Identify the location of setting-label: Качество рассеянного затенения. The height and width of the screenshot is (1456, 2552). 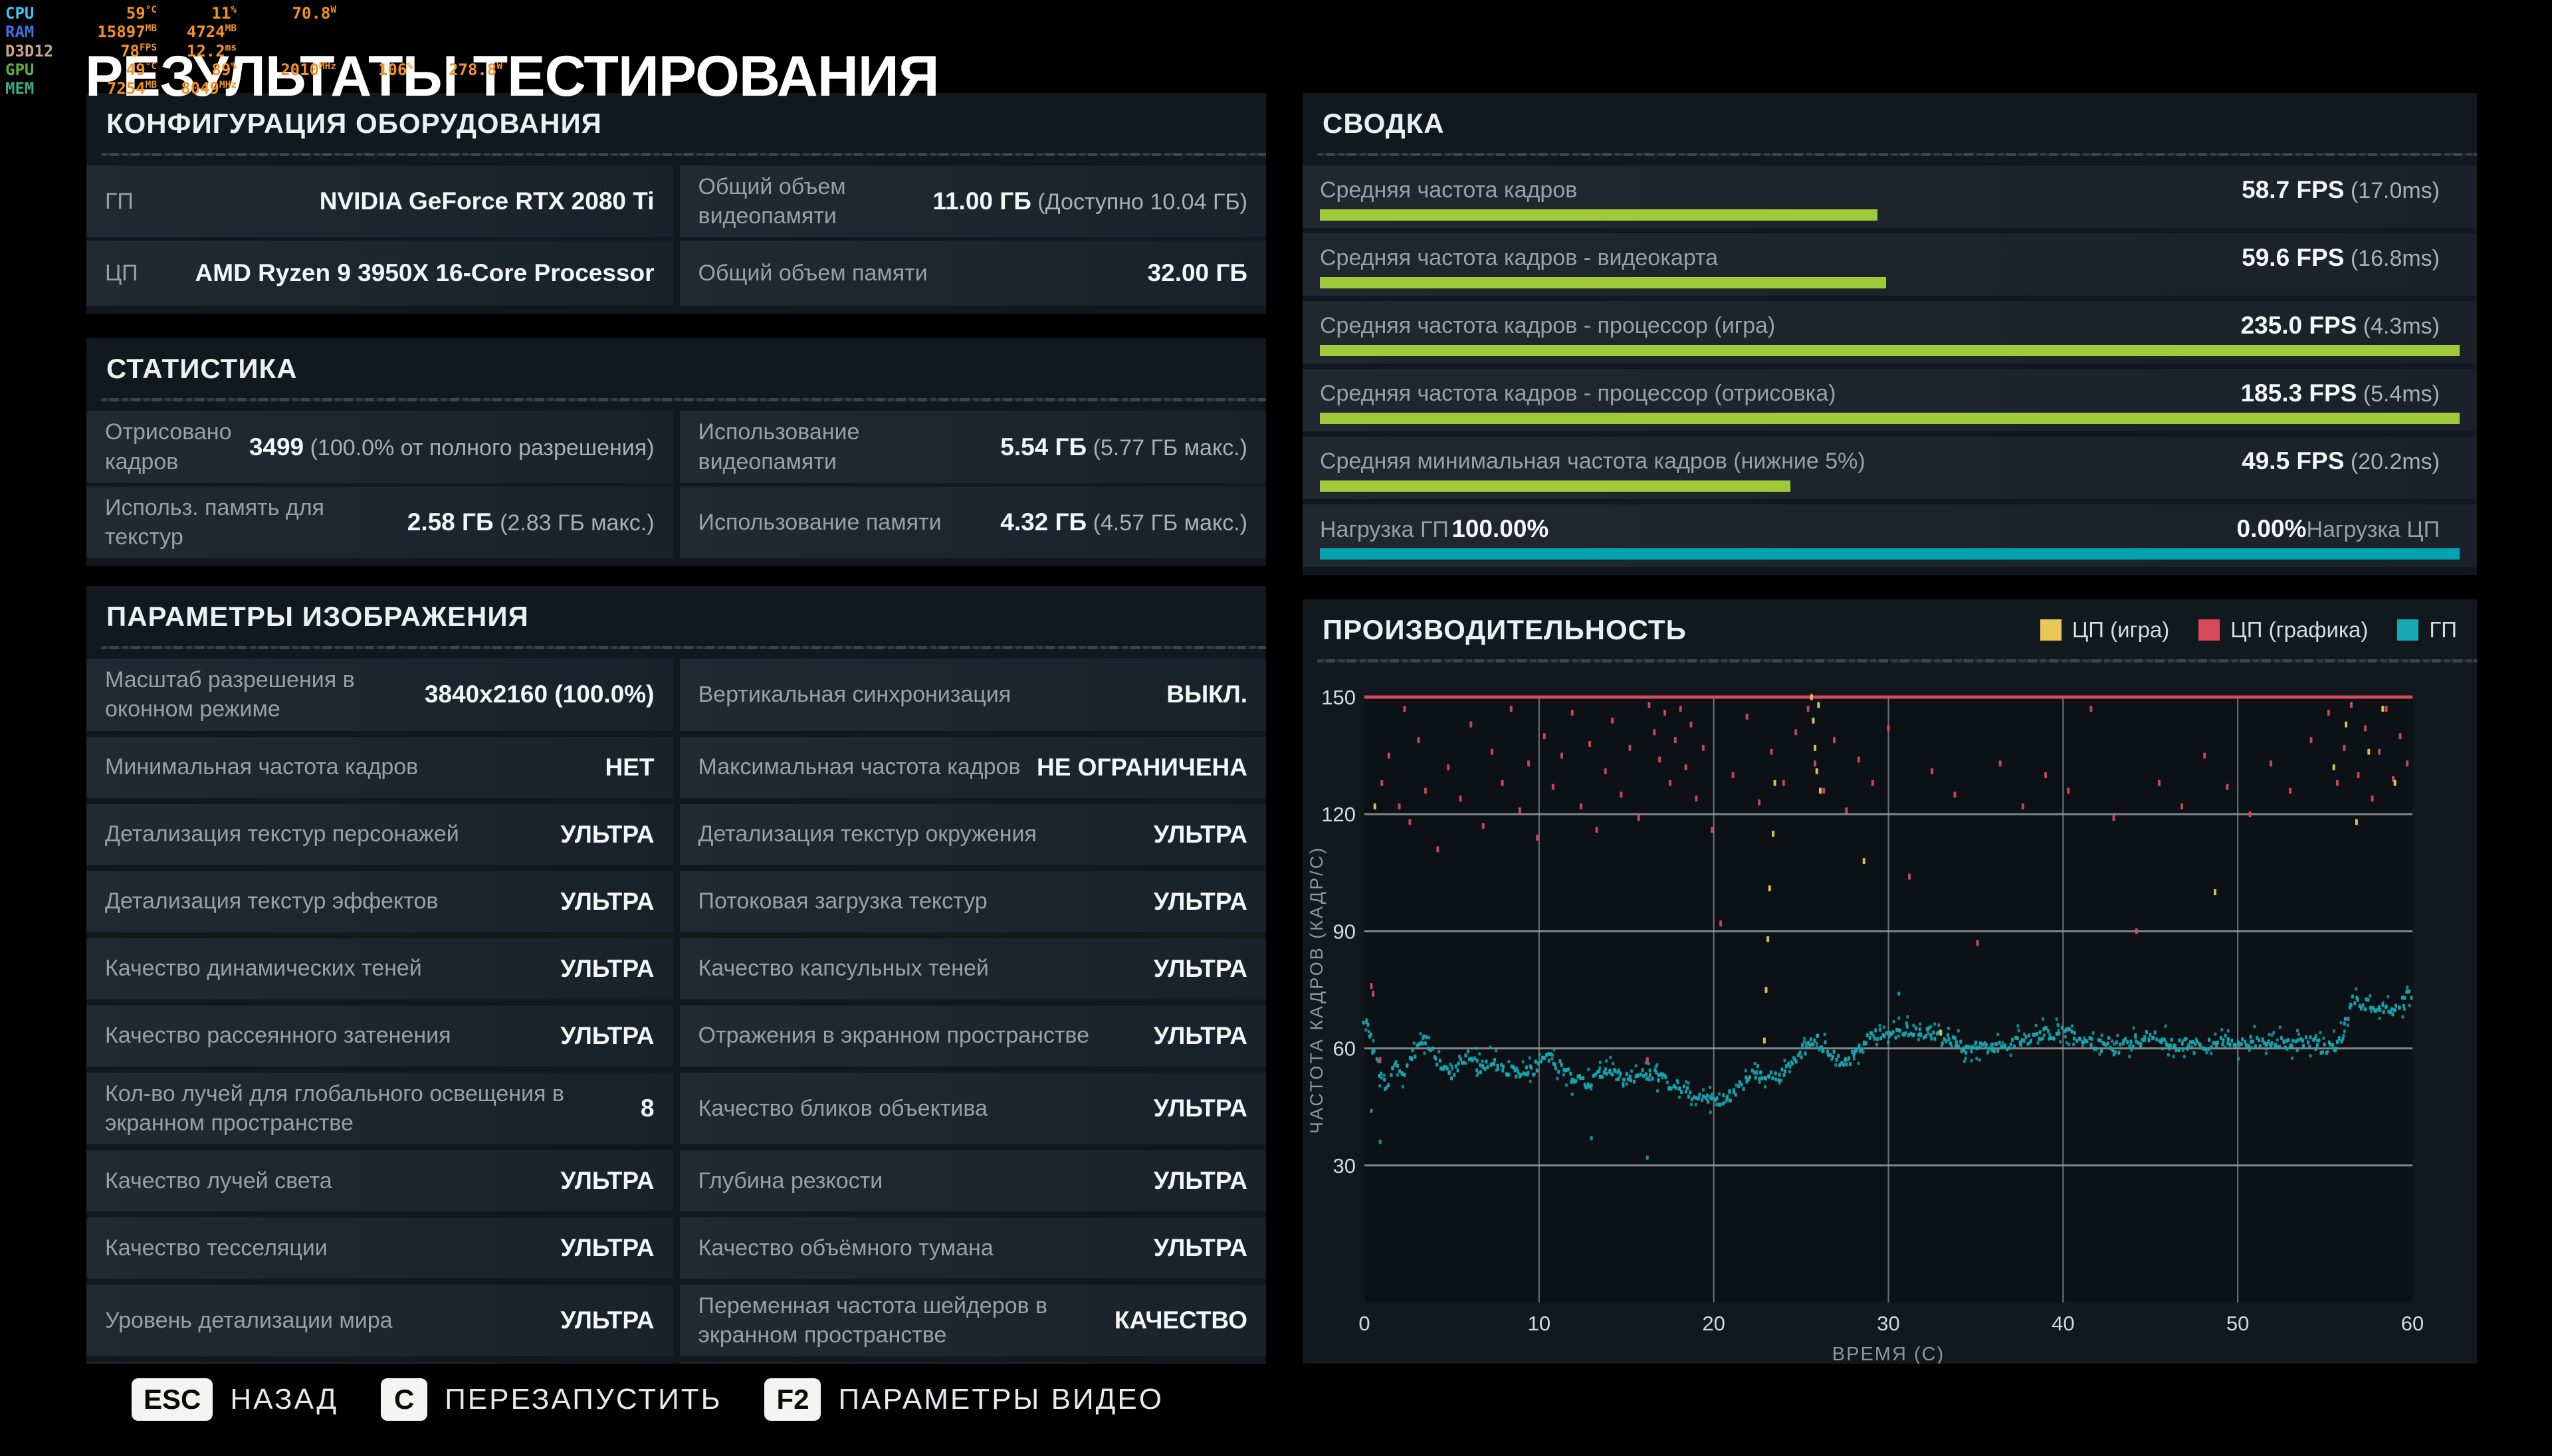
(278, 1036).